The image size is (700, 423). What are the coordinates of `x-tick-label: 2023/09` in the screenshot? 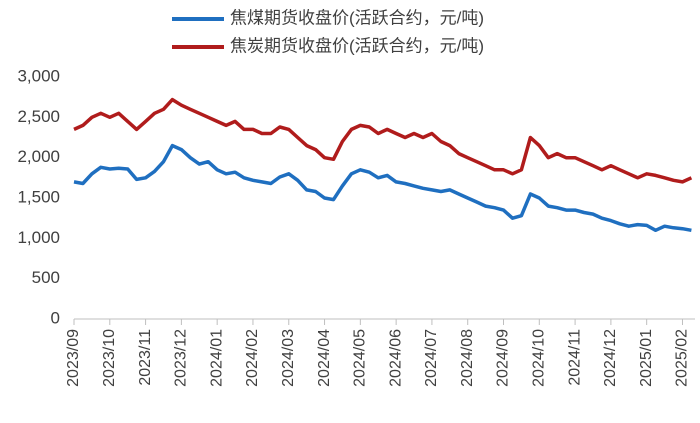 It's located at (73, 358).